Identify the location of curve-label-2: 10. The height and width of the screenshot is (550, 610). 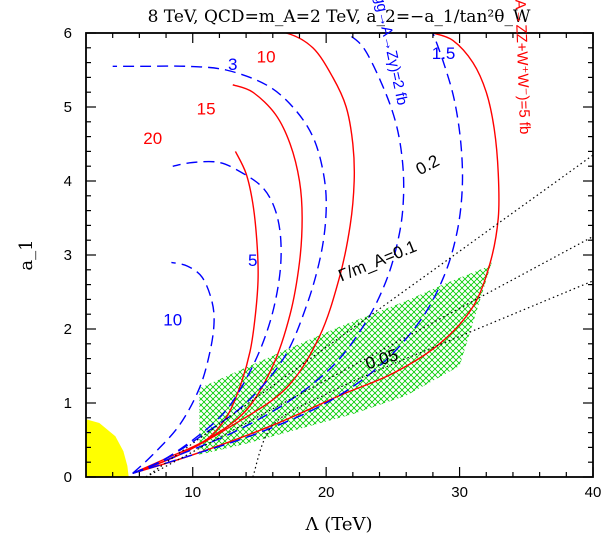
(266, 57).